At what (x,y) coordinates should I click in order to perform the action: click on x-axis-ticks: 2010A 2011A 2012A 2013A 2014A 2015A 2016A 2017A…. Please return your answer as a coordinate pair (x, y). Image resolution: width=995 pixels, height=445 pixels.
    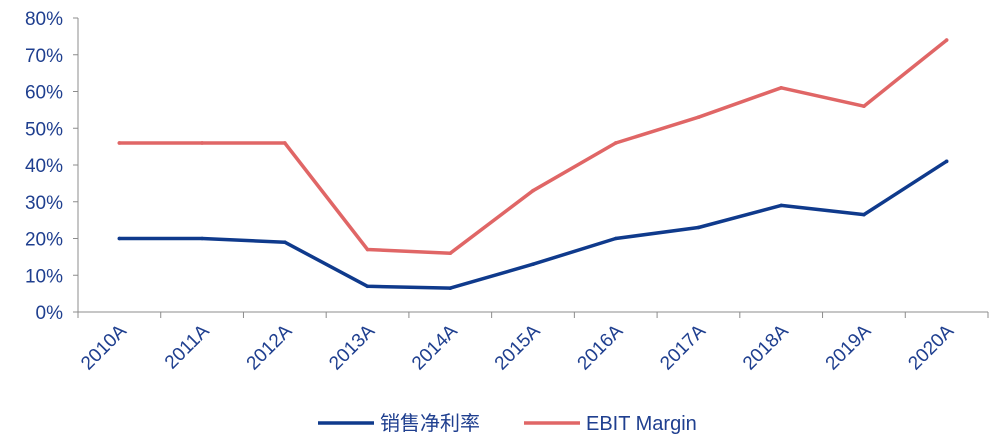
    Looking at the image, I should click on (533, 343).